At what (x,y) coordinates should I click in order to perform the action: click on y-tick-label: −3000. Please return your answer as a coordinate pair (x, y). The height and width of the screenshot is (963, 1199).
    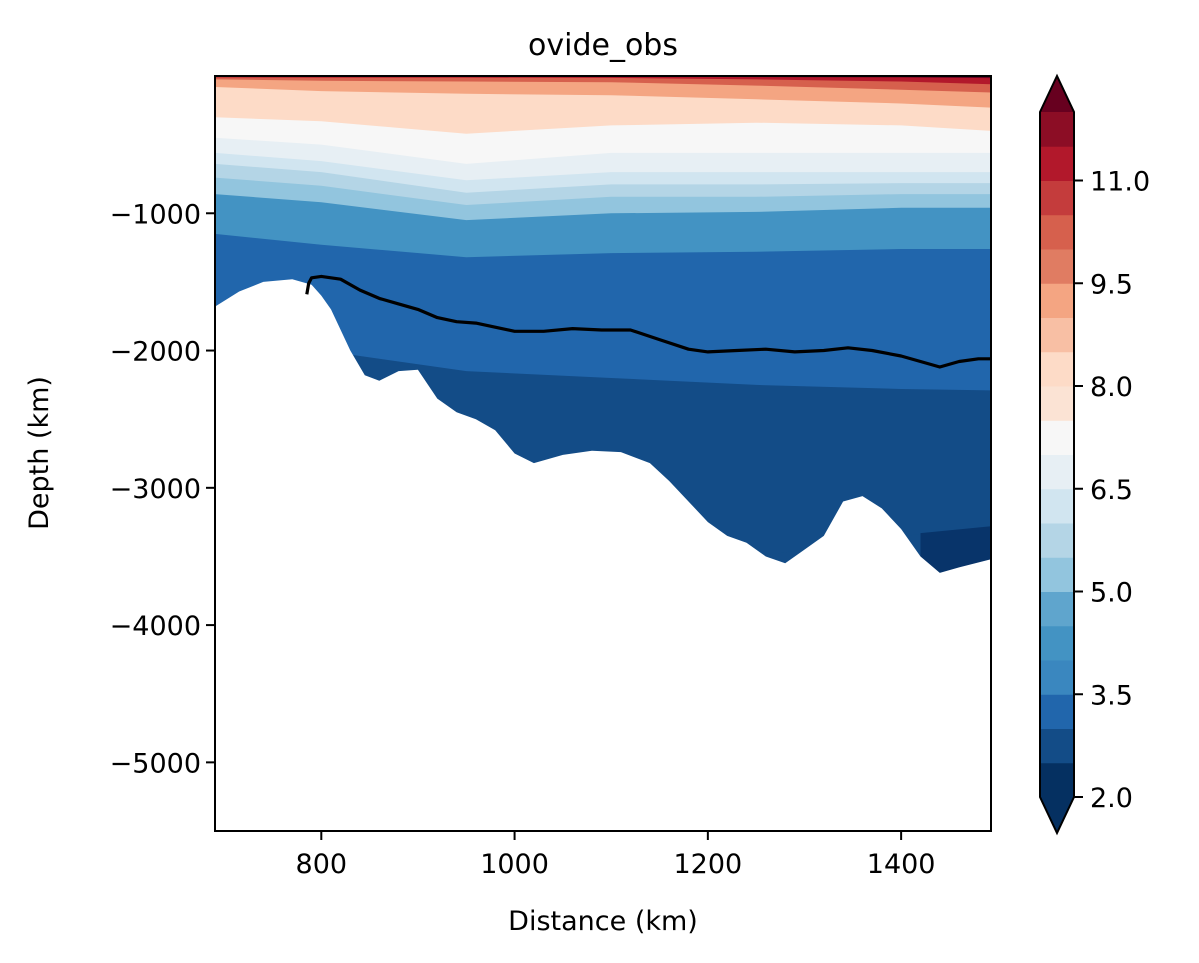
    Looking at the image, I should click on (155, 489).